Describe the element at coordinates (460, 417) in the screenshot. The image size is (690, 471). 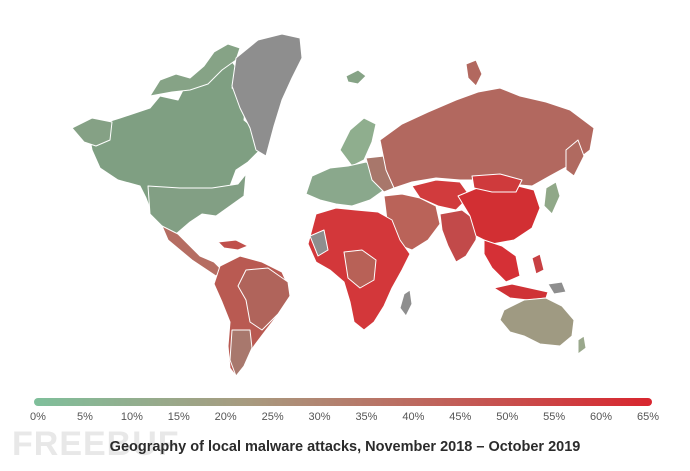
I see `legend-tick-label: 45%` at that location.